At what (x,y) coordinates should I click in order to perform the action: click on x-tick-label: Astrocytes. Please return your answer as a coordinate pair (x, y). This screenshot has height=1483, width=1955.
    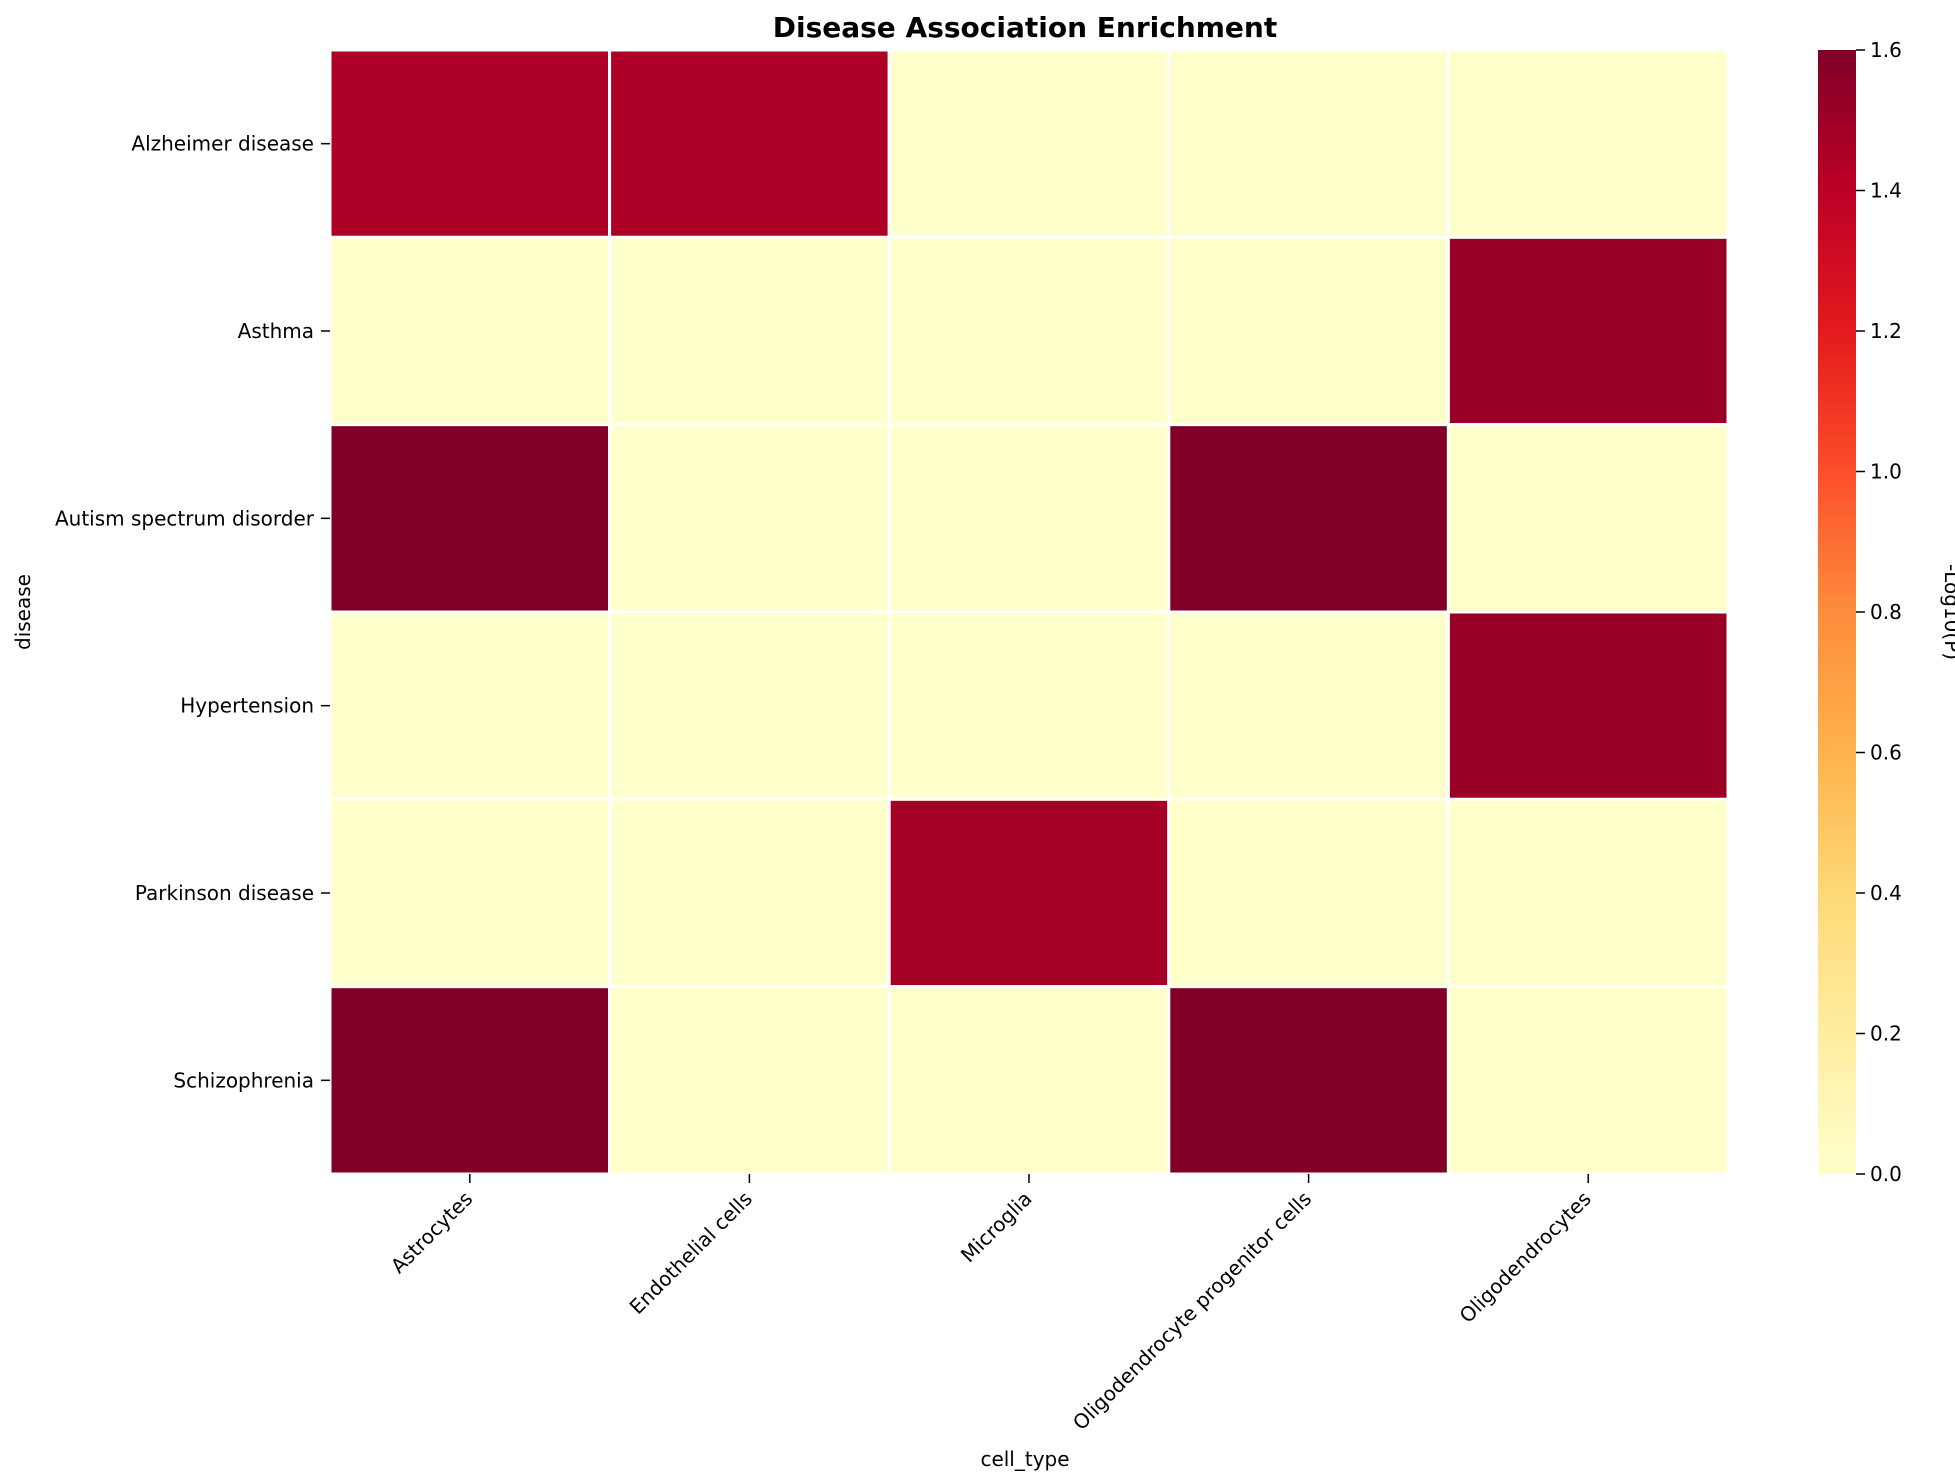
    Looking at the image, I should click on (431, 1232).